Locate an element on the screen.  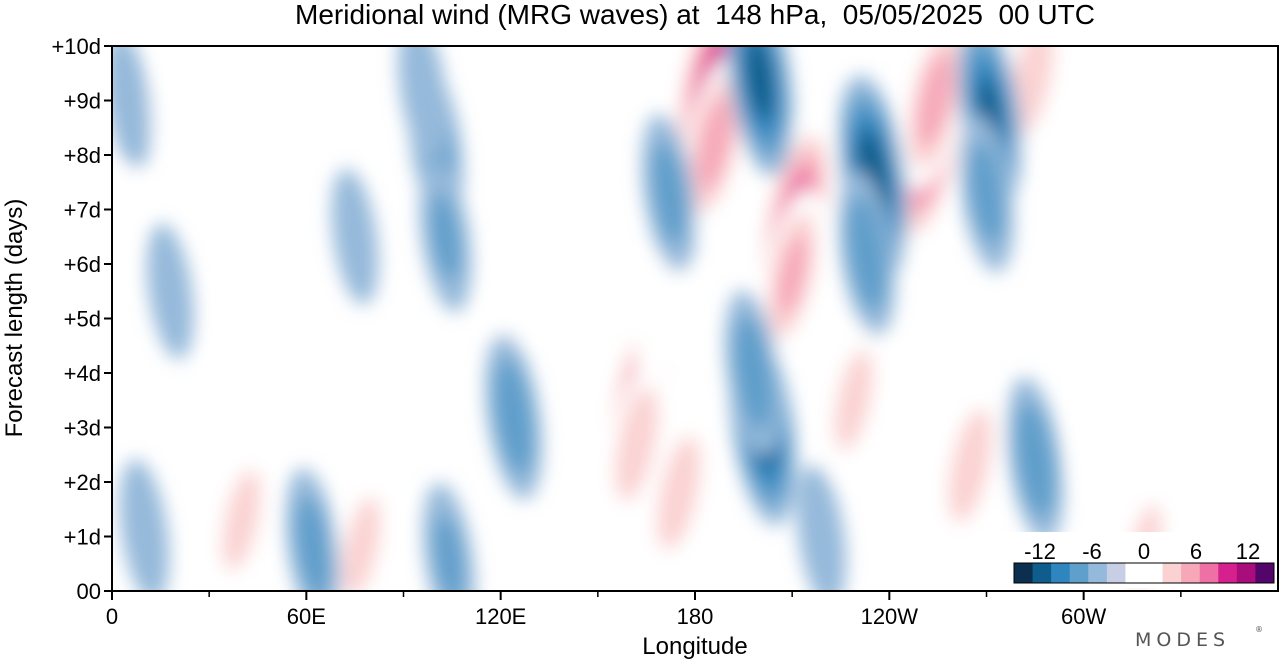
x-tick-label: 180 is located at coordinates (695, 616).